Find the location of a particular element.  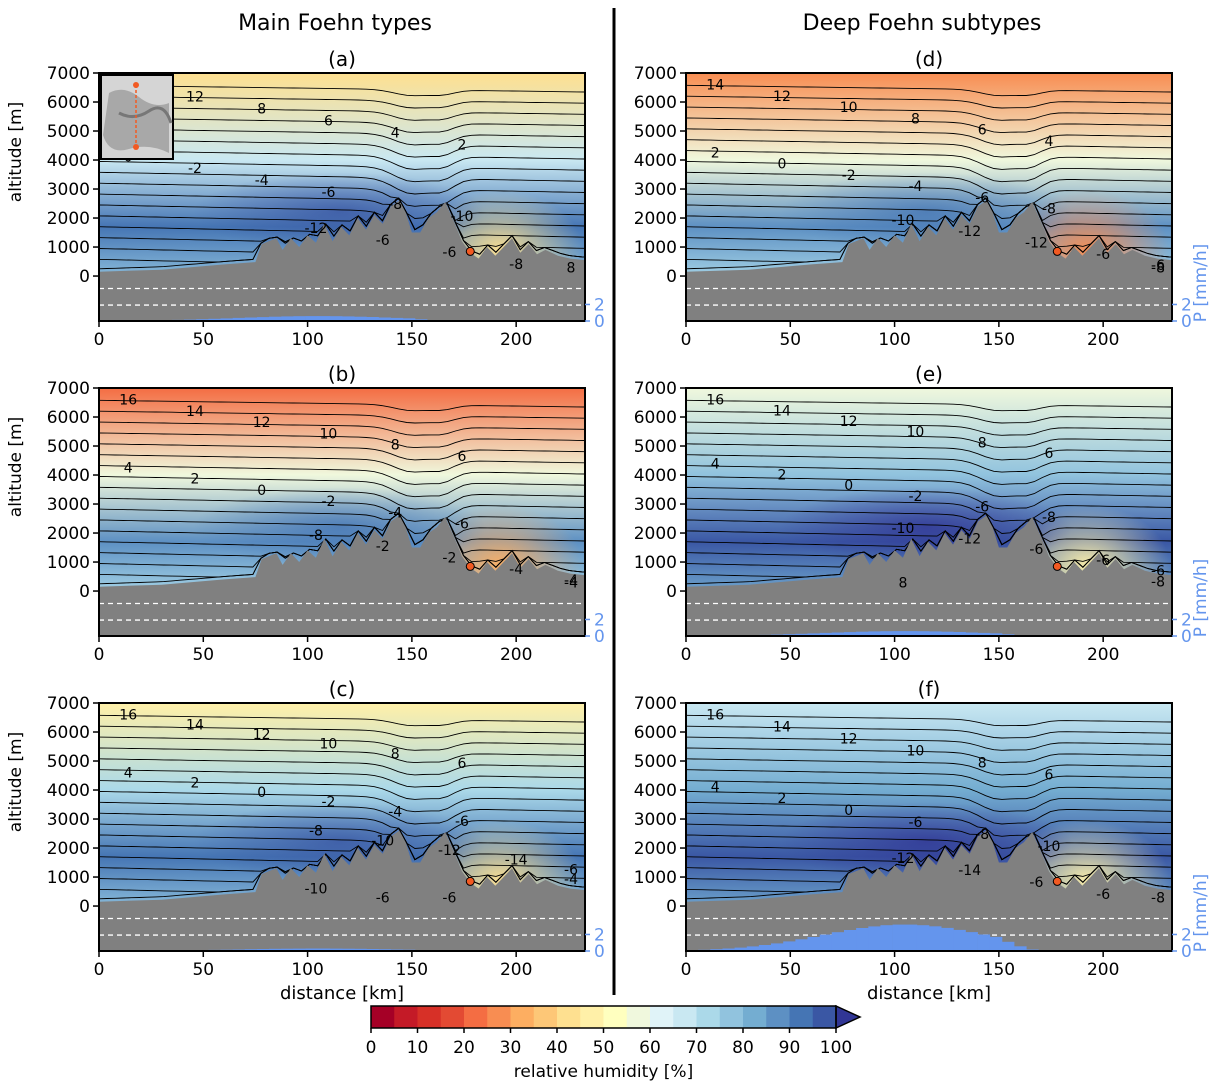

panel-label: (c) is located at coordinates (342, 689).